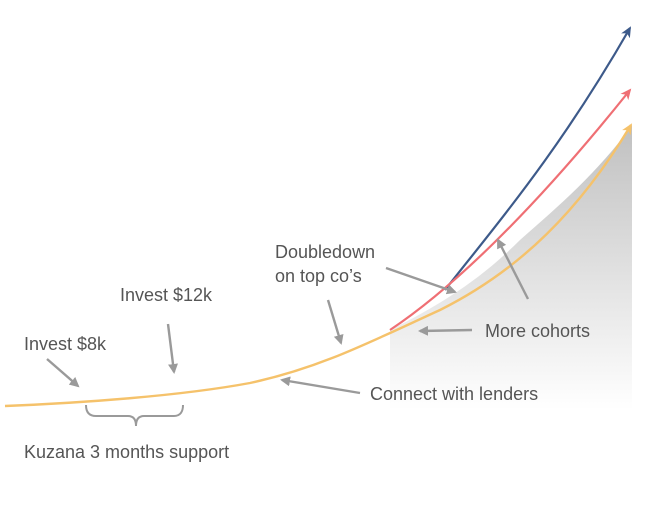  Describe the element at coordinates (318, 276) in the screenshot. I see `label-doubledown-line2: on top co’s` at that location.